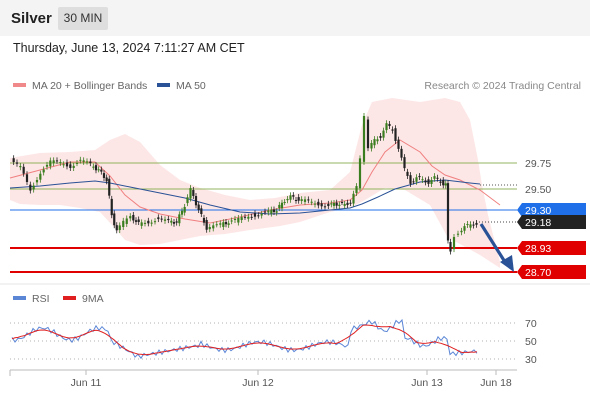 Image resolution: width=590 pixels, height=400 pixels. What do you see at coordinates (69, 298) in the screenshot?
I see `legend-9ma-swatch` at bounding box center [69, 298].